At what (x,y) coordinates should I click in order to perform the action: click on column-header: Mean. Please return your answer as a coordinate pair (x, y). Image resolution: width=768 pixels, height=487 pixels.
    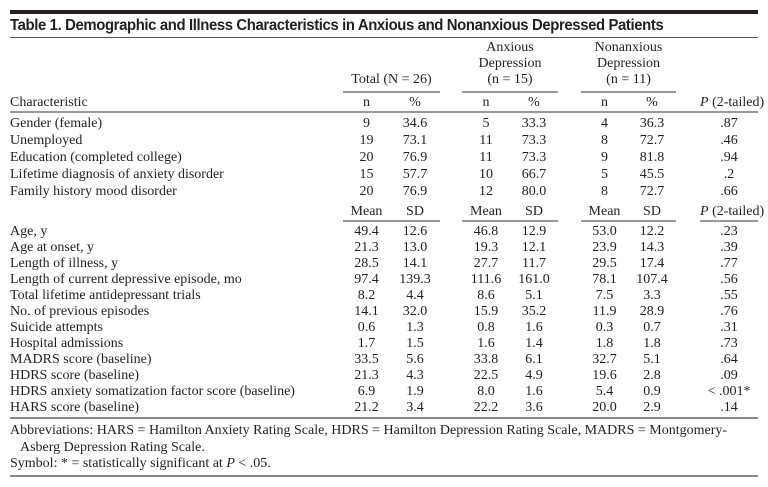
    Looking at the image, I should click on (486, 211).